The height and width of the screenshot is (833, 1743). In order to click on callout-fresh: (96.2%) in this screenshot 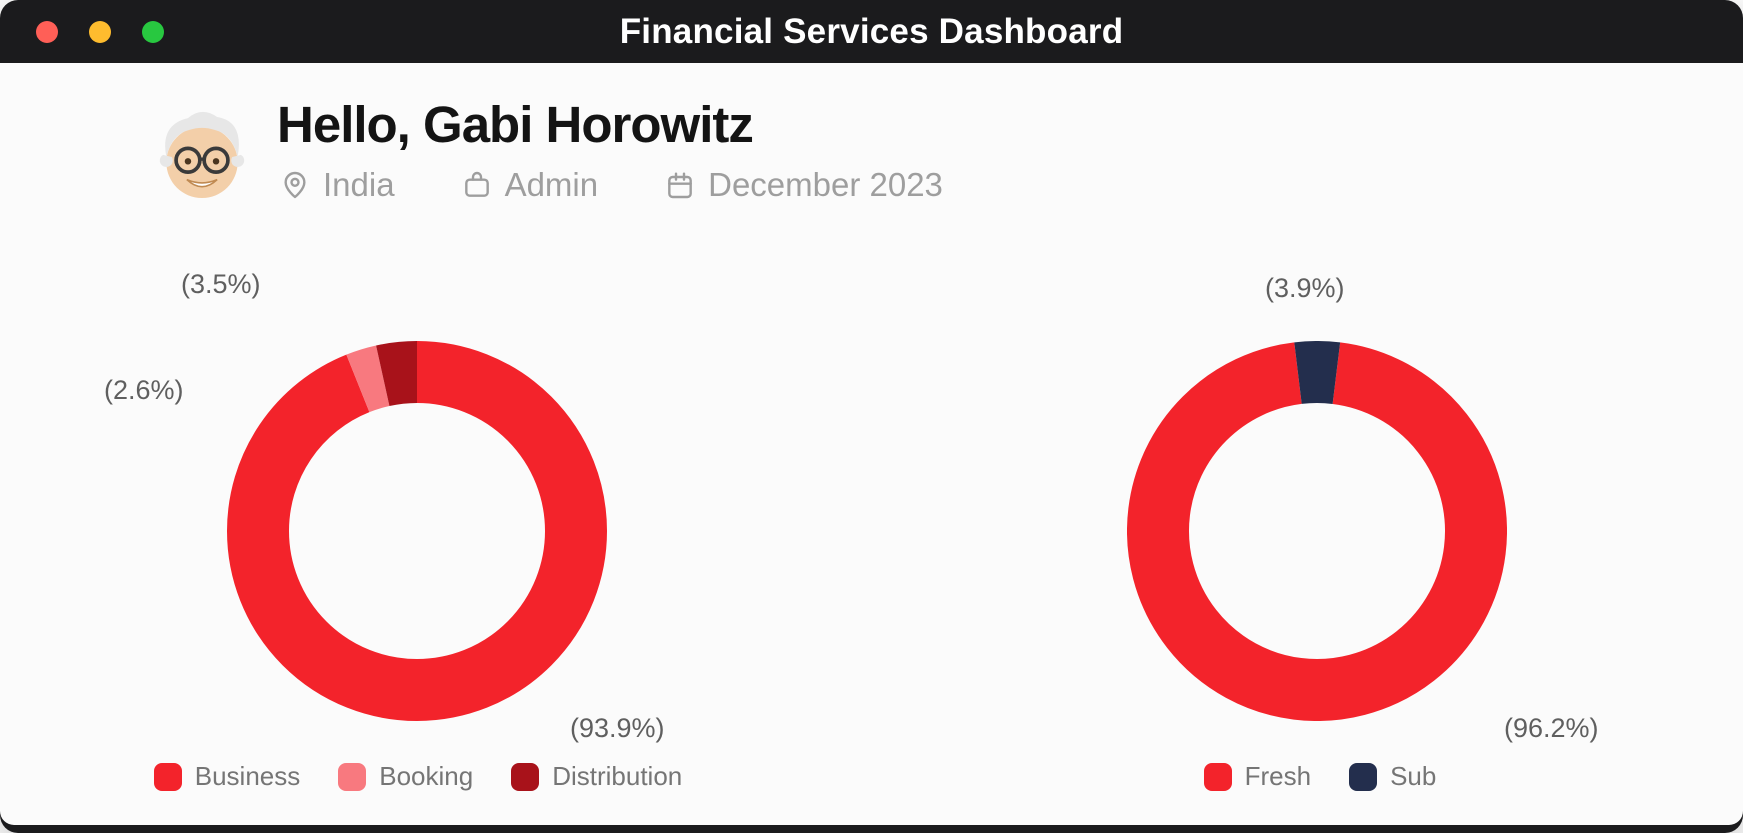, I will do `click(1551, 728)`.